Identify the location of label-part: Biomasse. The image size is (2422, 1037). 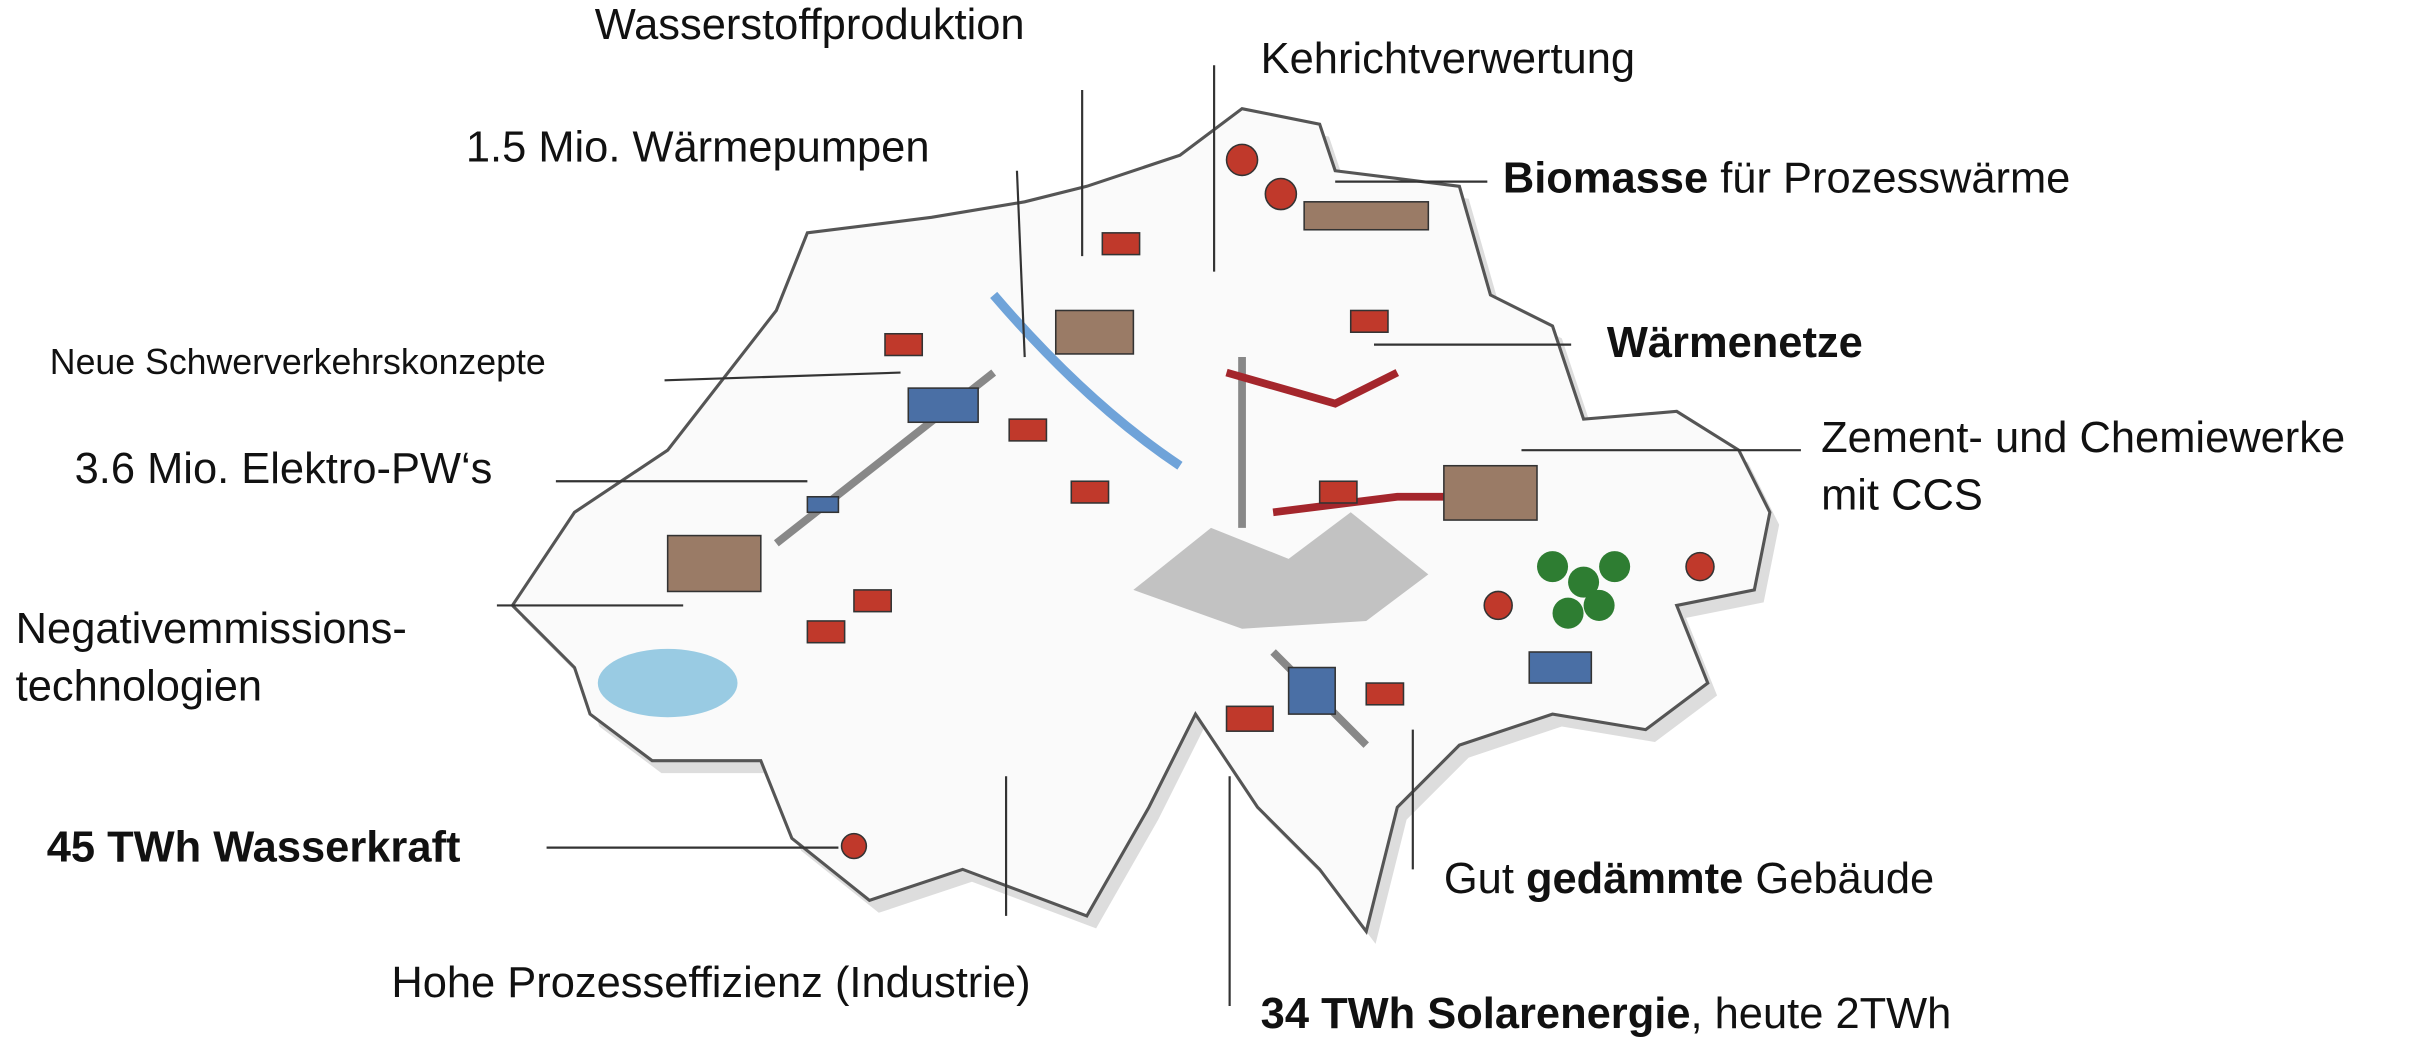
(1605, 179).